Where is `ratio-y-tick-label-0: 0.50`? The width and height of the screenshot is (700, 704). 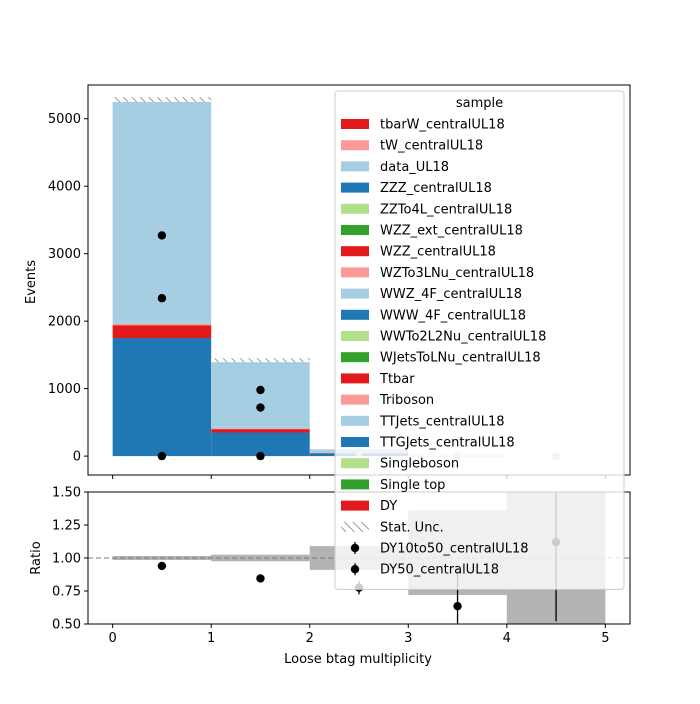 ratio-y-tick-label-0: 0.50 is located at coordinates (66, 625).